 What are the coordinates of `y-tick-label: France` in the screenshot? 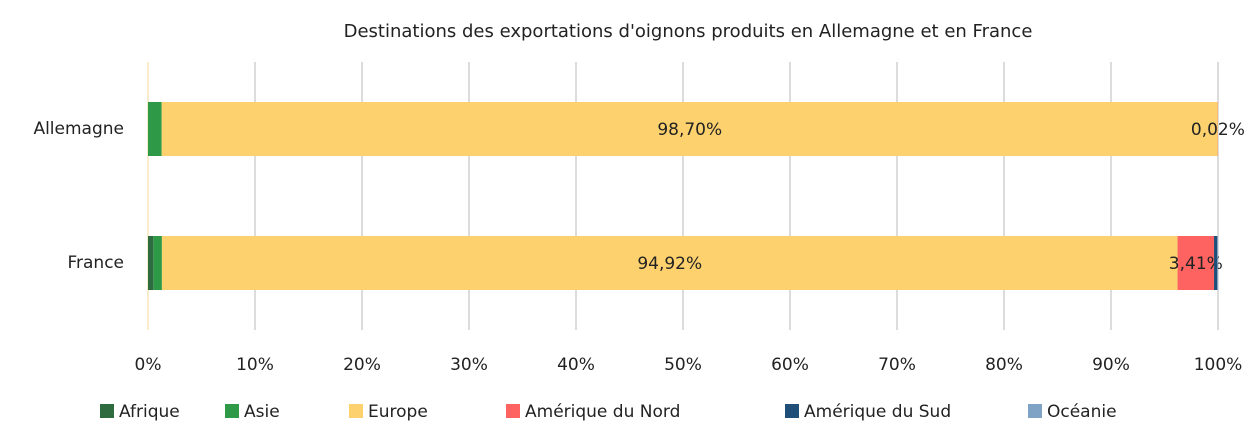 It's located at (95, 263).